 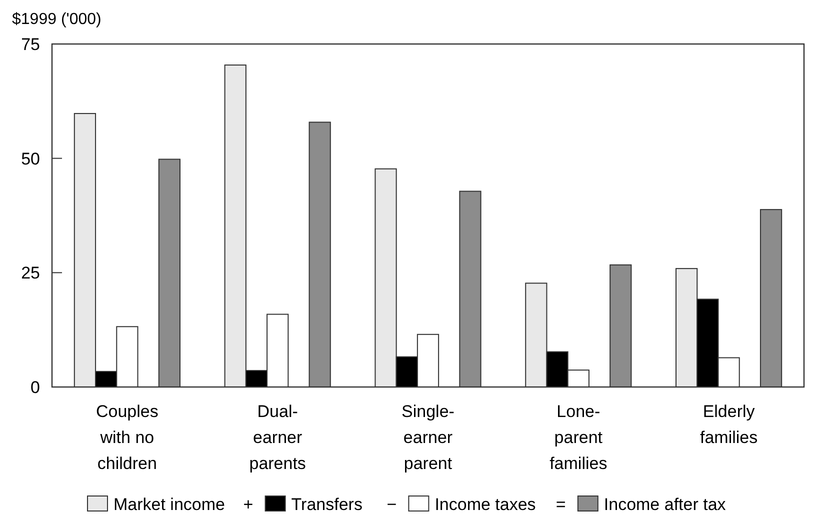 What do you see at coordinates (277, 437) in the screenshot?
I see `x-tick-label: Dual-earner parents` at bounding box center [277, 437].